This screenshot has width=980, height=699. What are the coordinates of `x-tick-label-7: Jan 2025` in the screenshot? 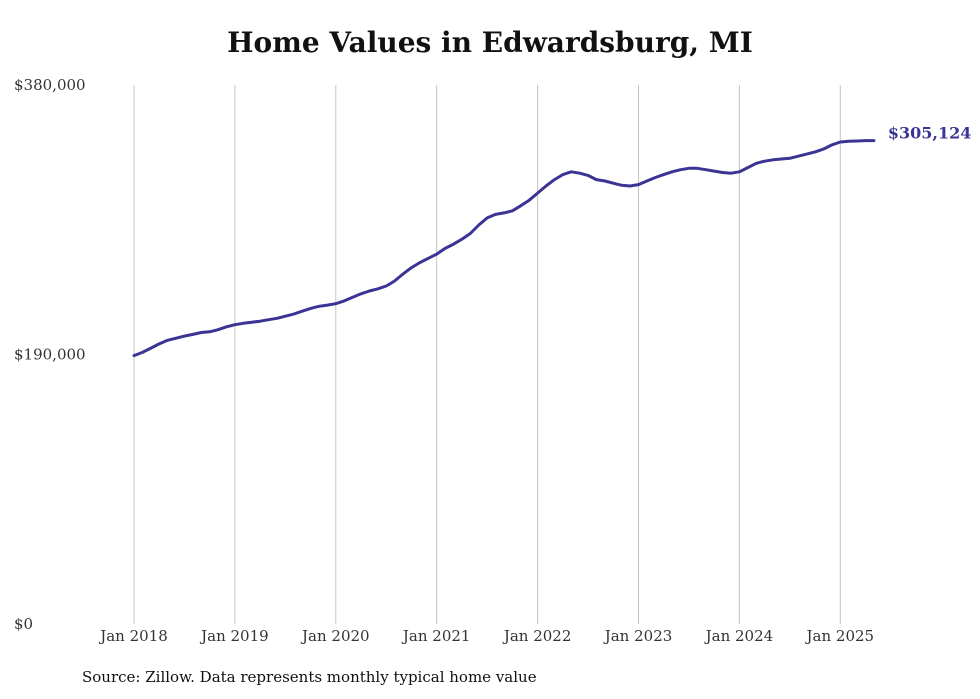 It's located at (840, 636).